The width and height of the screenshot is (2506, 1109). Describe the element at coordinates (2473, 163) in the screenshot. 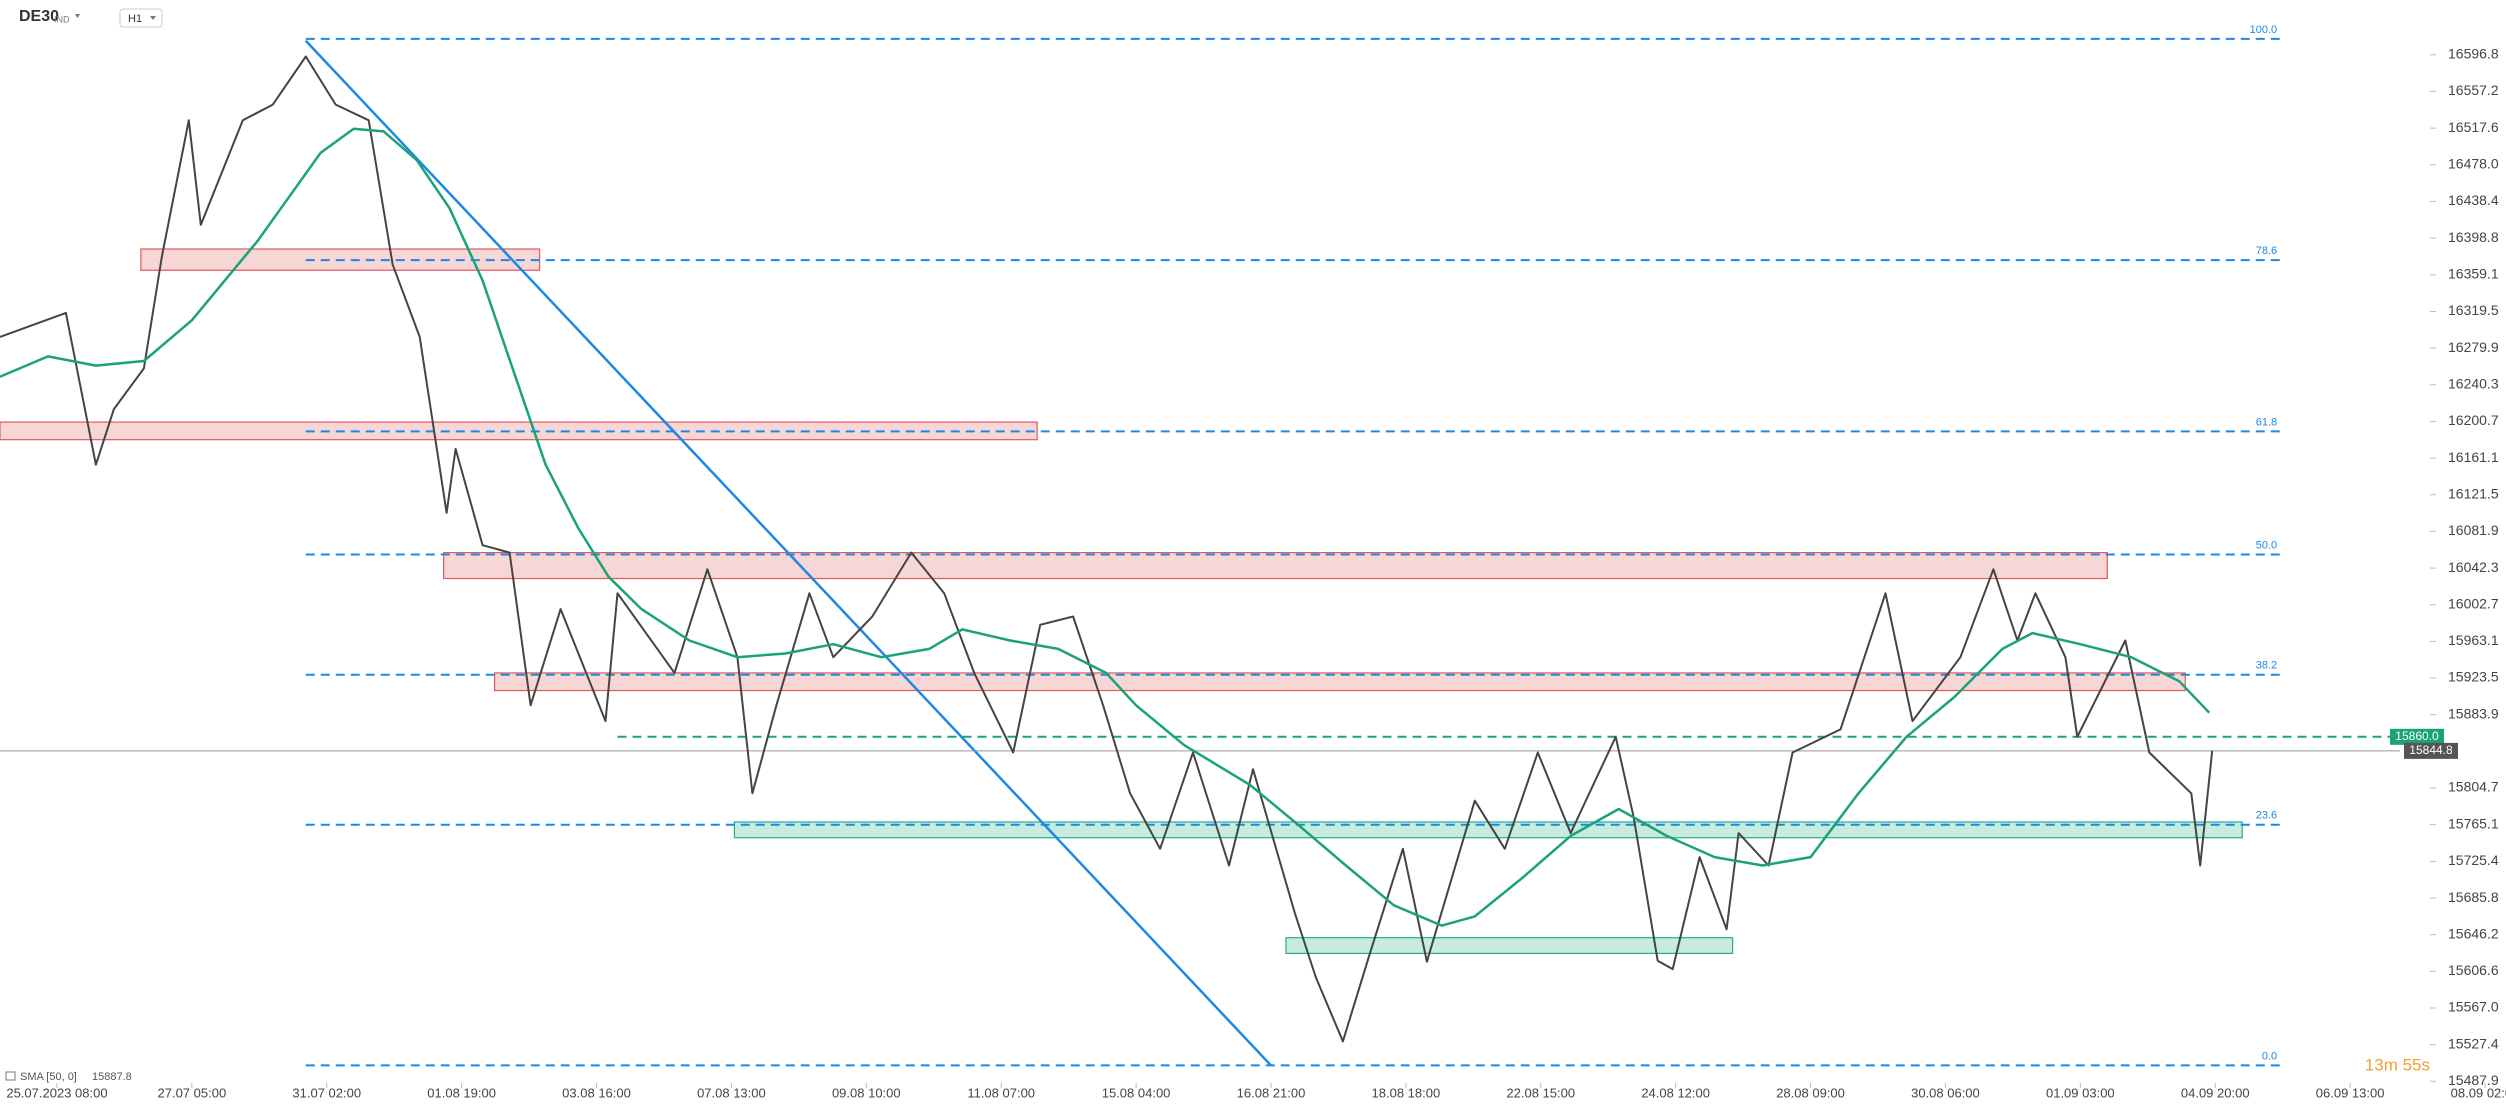

I see `y-tick-label: 16478.0` at that location.